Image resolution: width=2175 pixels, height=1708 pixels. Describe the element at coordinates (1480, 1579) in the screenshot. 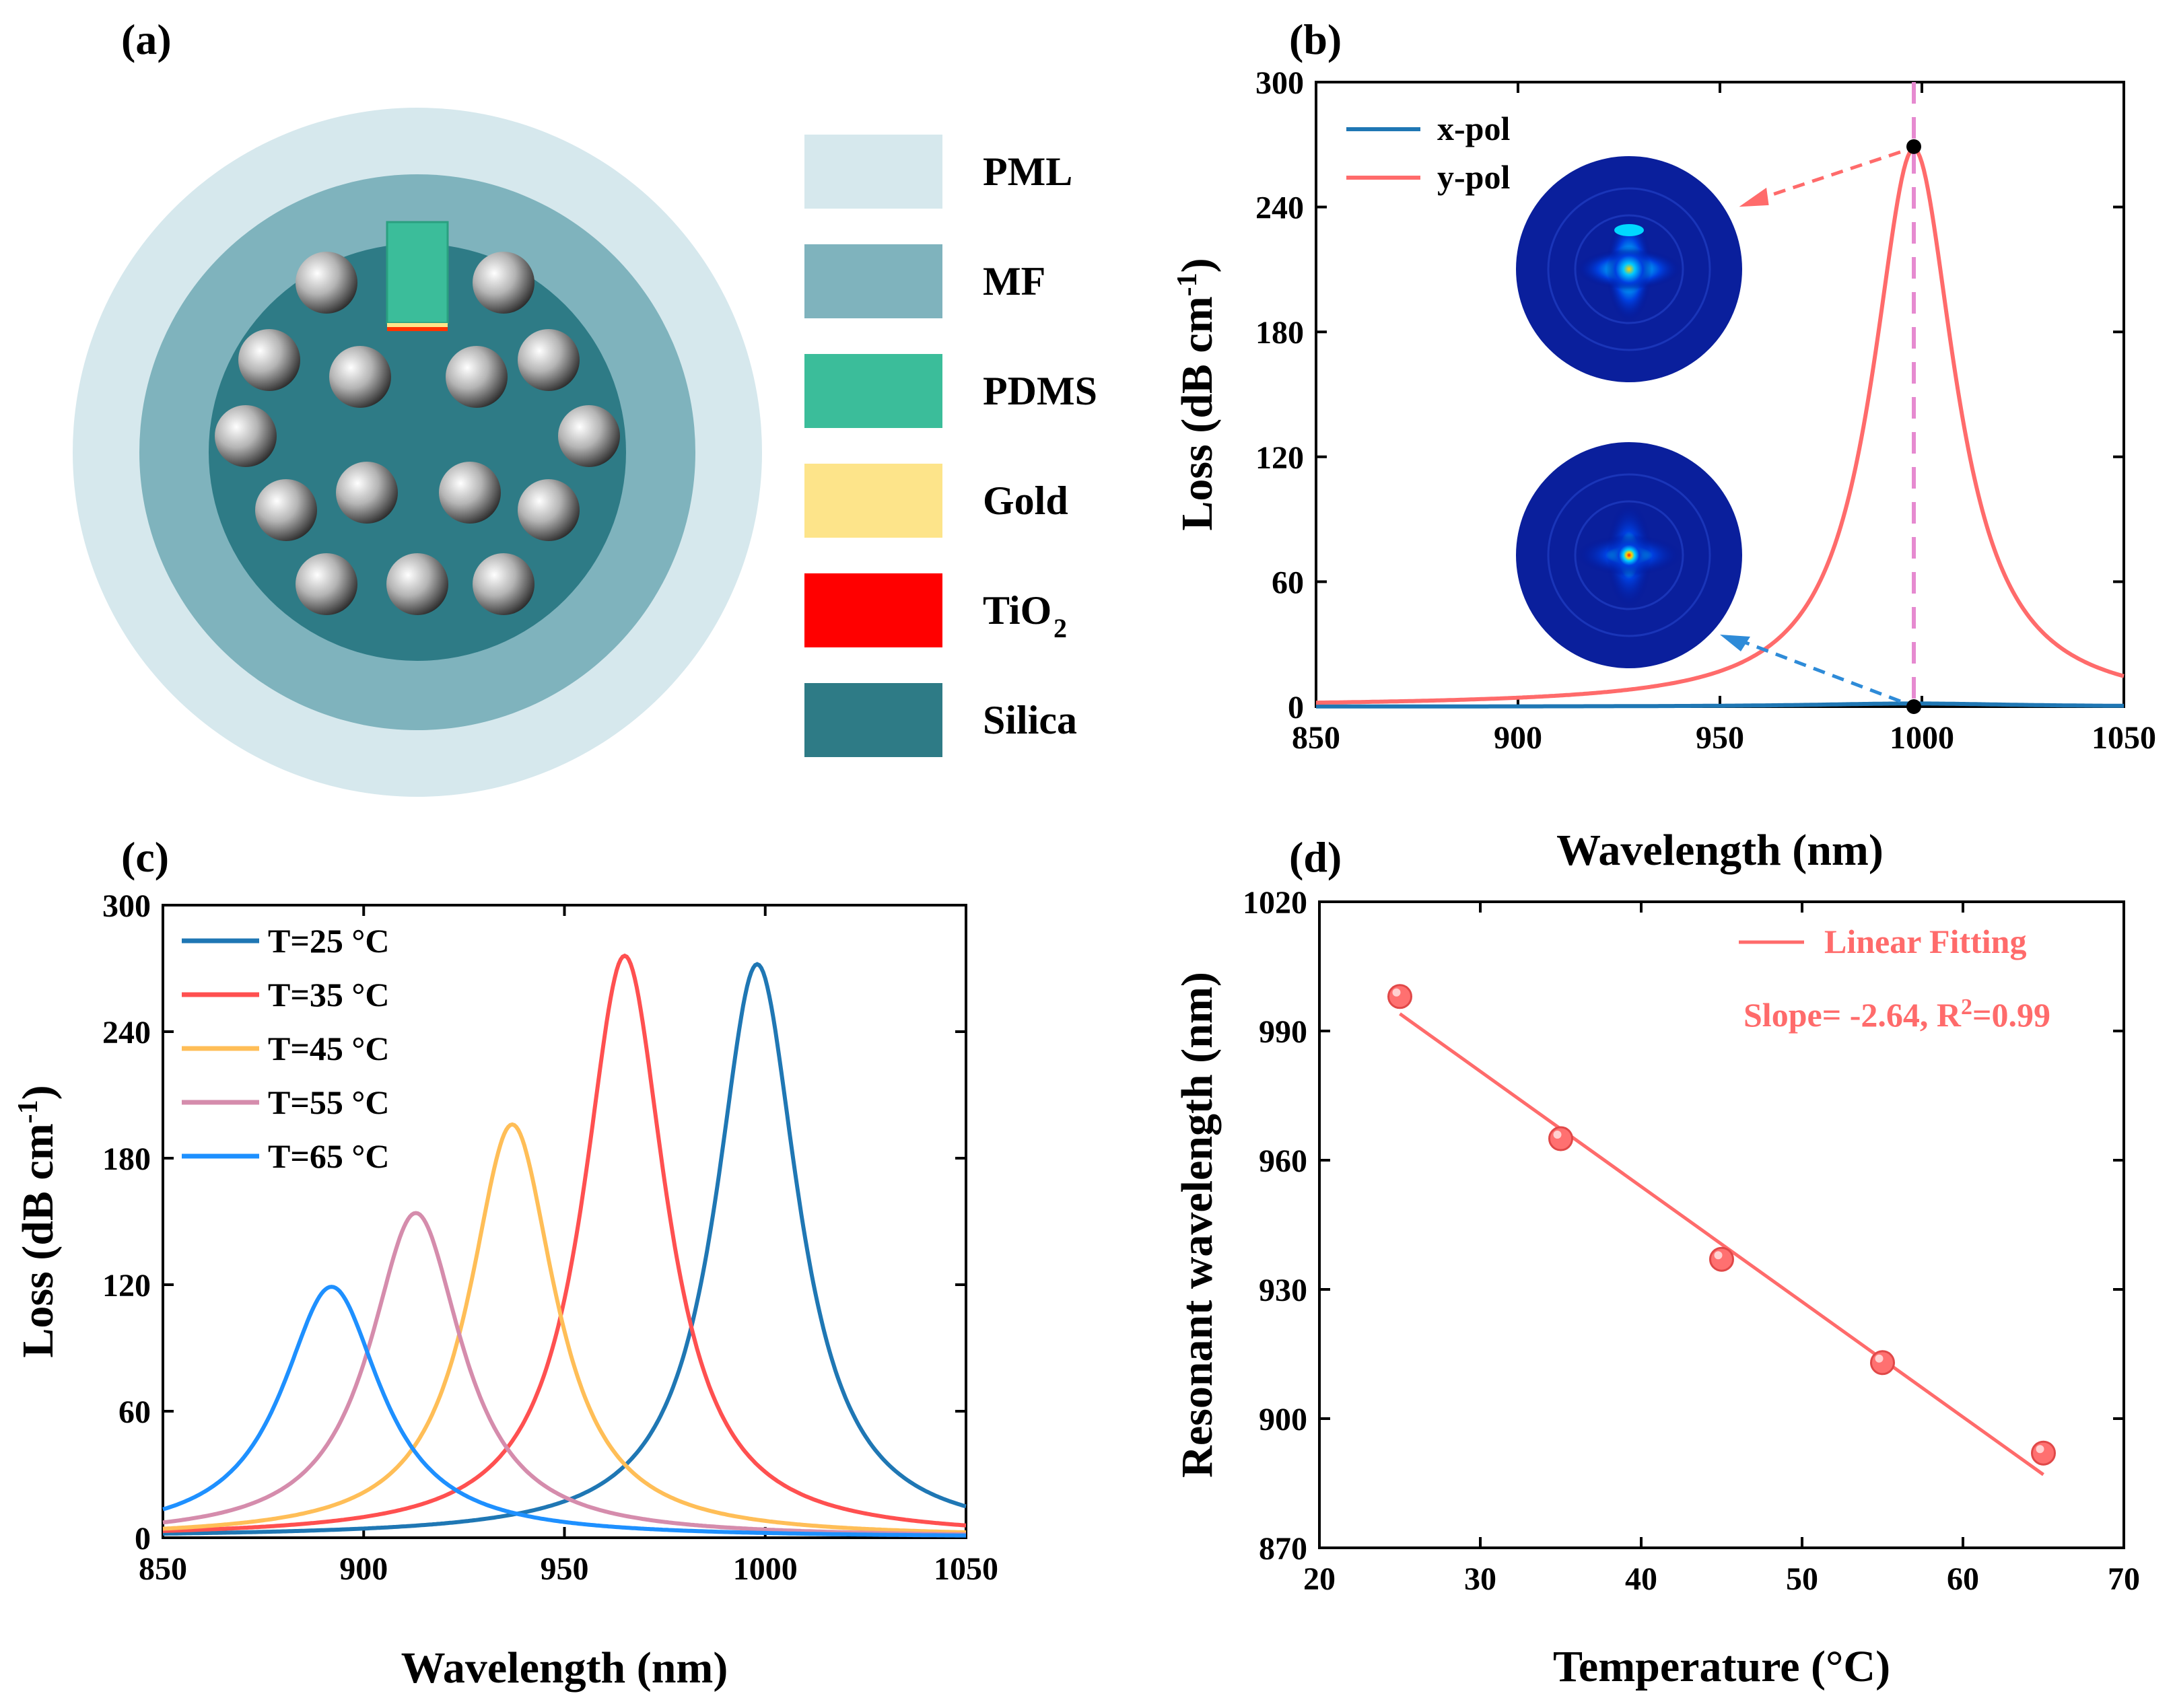

I see `x-tick-label: 30` at that location.